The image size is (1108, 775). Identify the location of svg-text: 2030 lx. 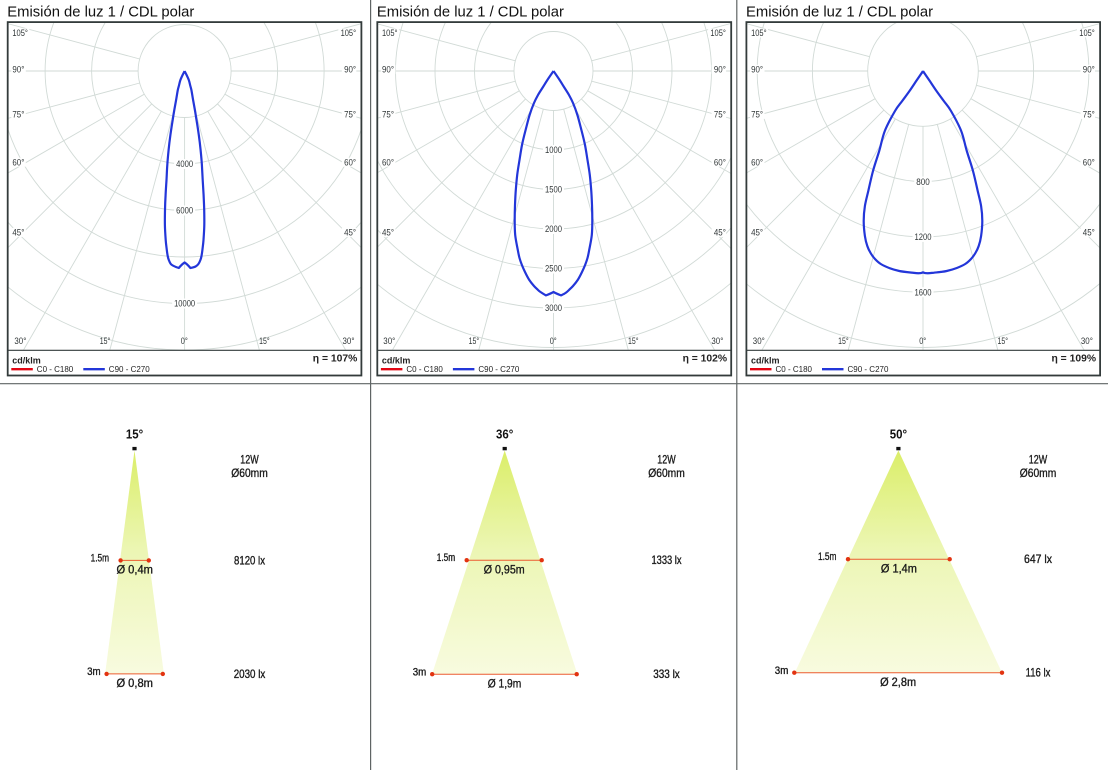
(250, 674).